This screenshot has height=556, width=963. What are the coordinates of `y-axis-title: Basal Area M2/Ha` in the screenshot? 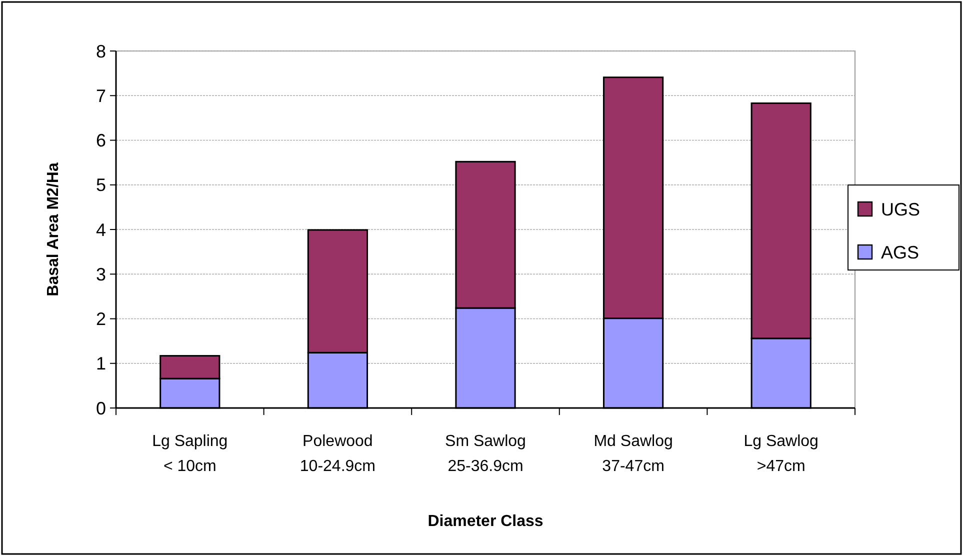 It's located at (53, 229).